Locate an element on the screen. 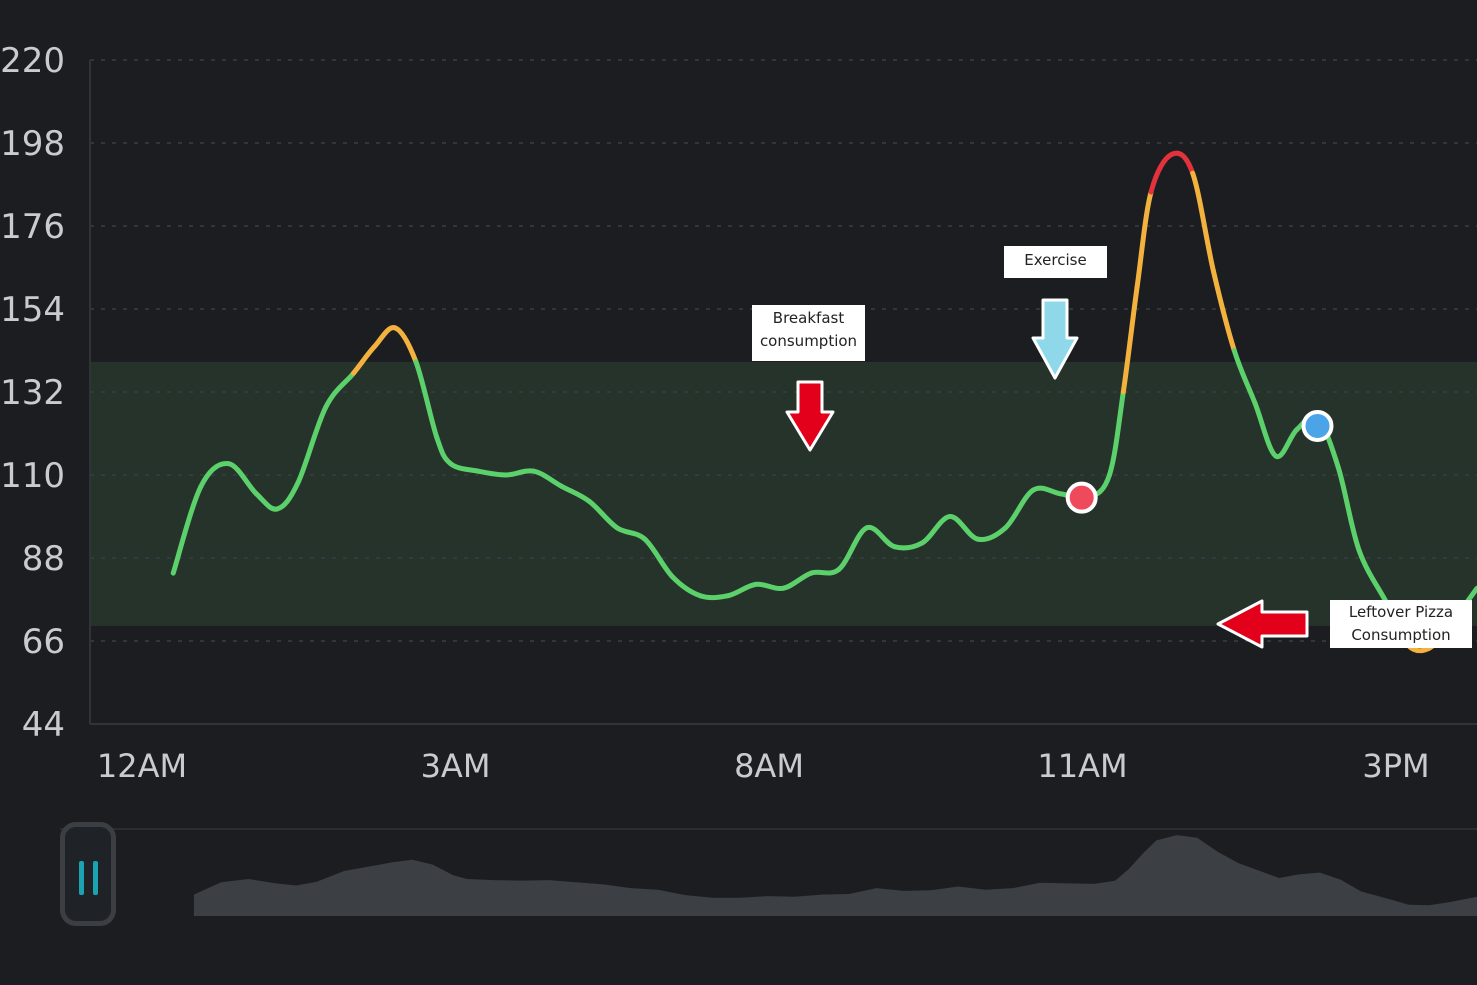 The height and width of the screenshot is (985, 1477). breakfast-marker is located at coordinates (1081, 497).